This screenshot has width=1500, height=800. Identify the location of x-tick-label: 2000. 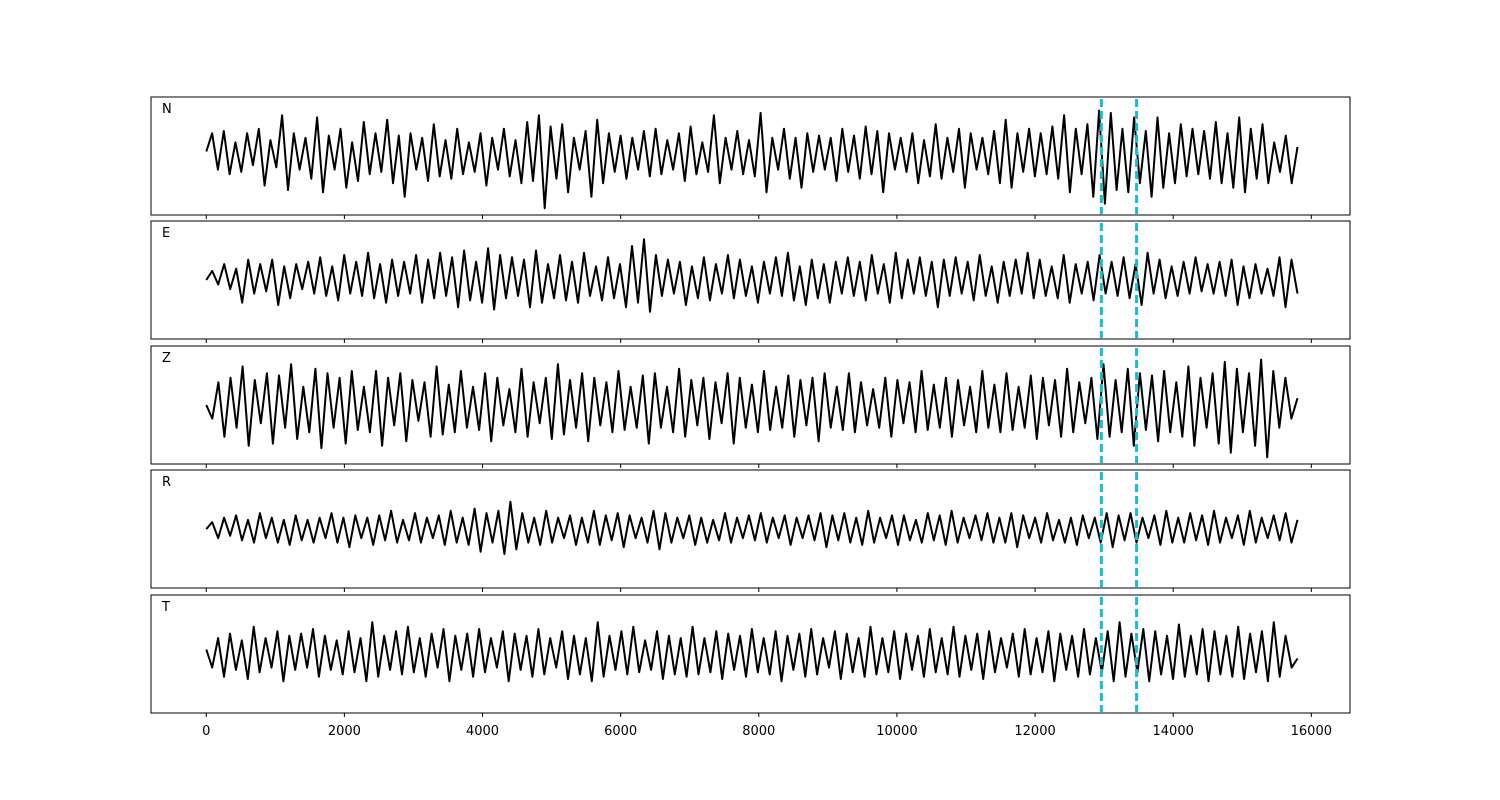
(344, 731).